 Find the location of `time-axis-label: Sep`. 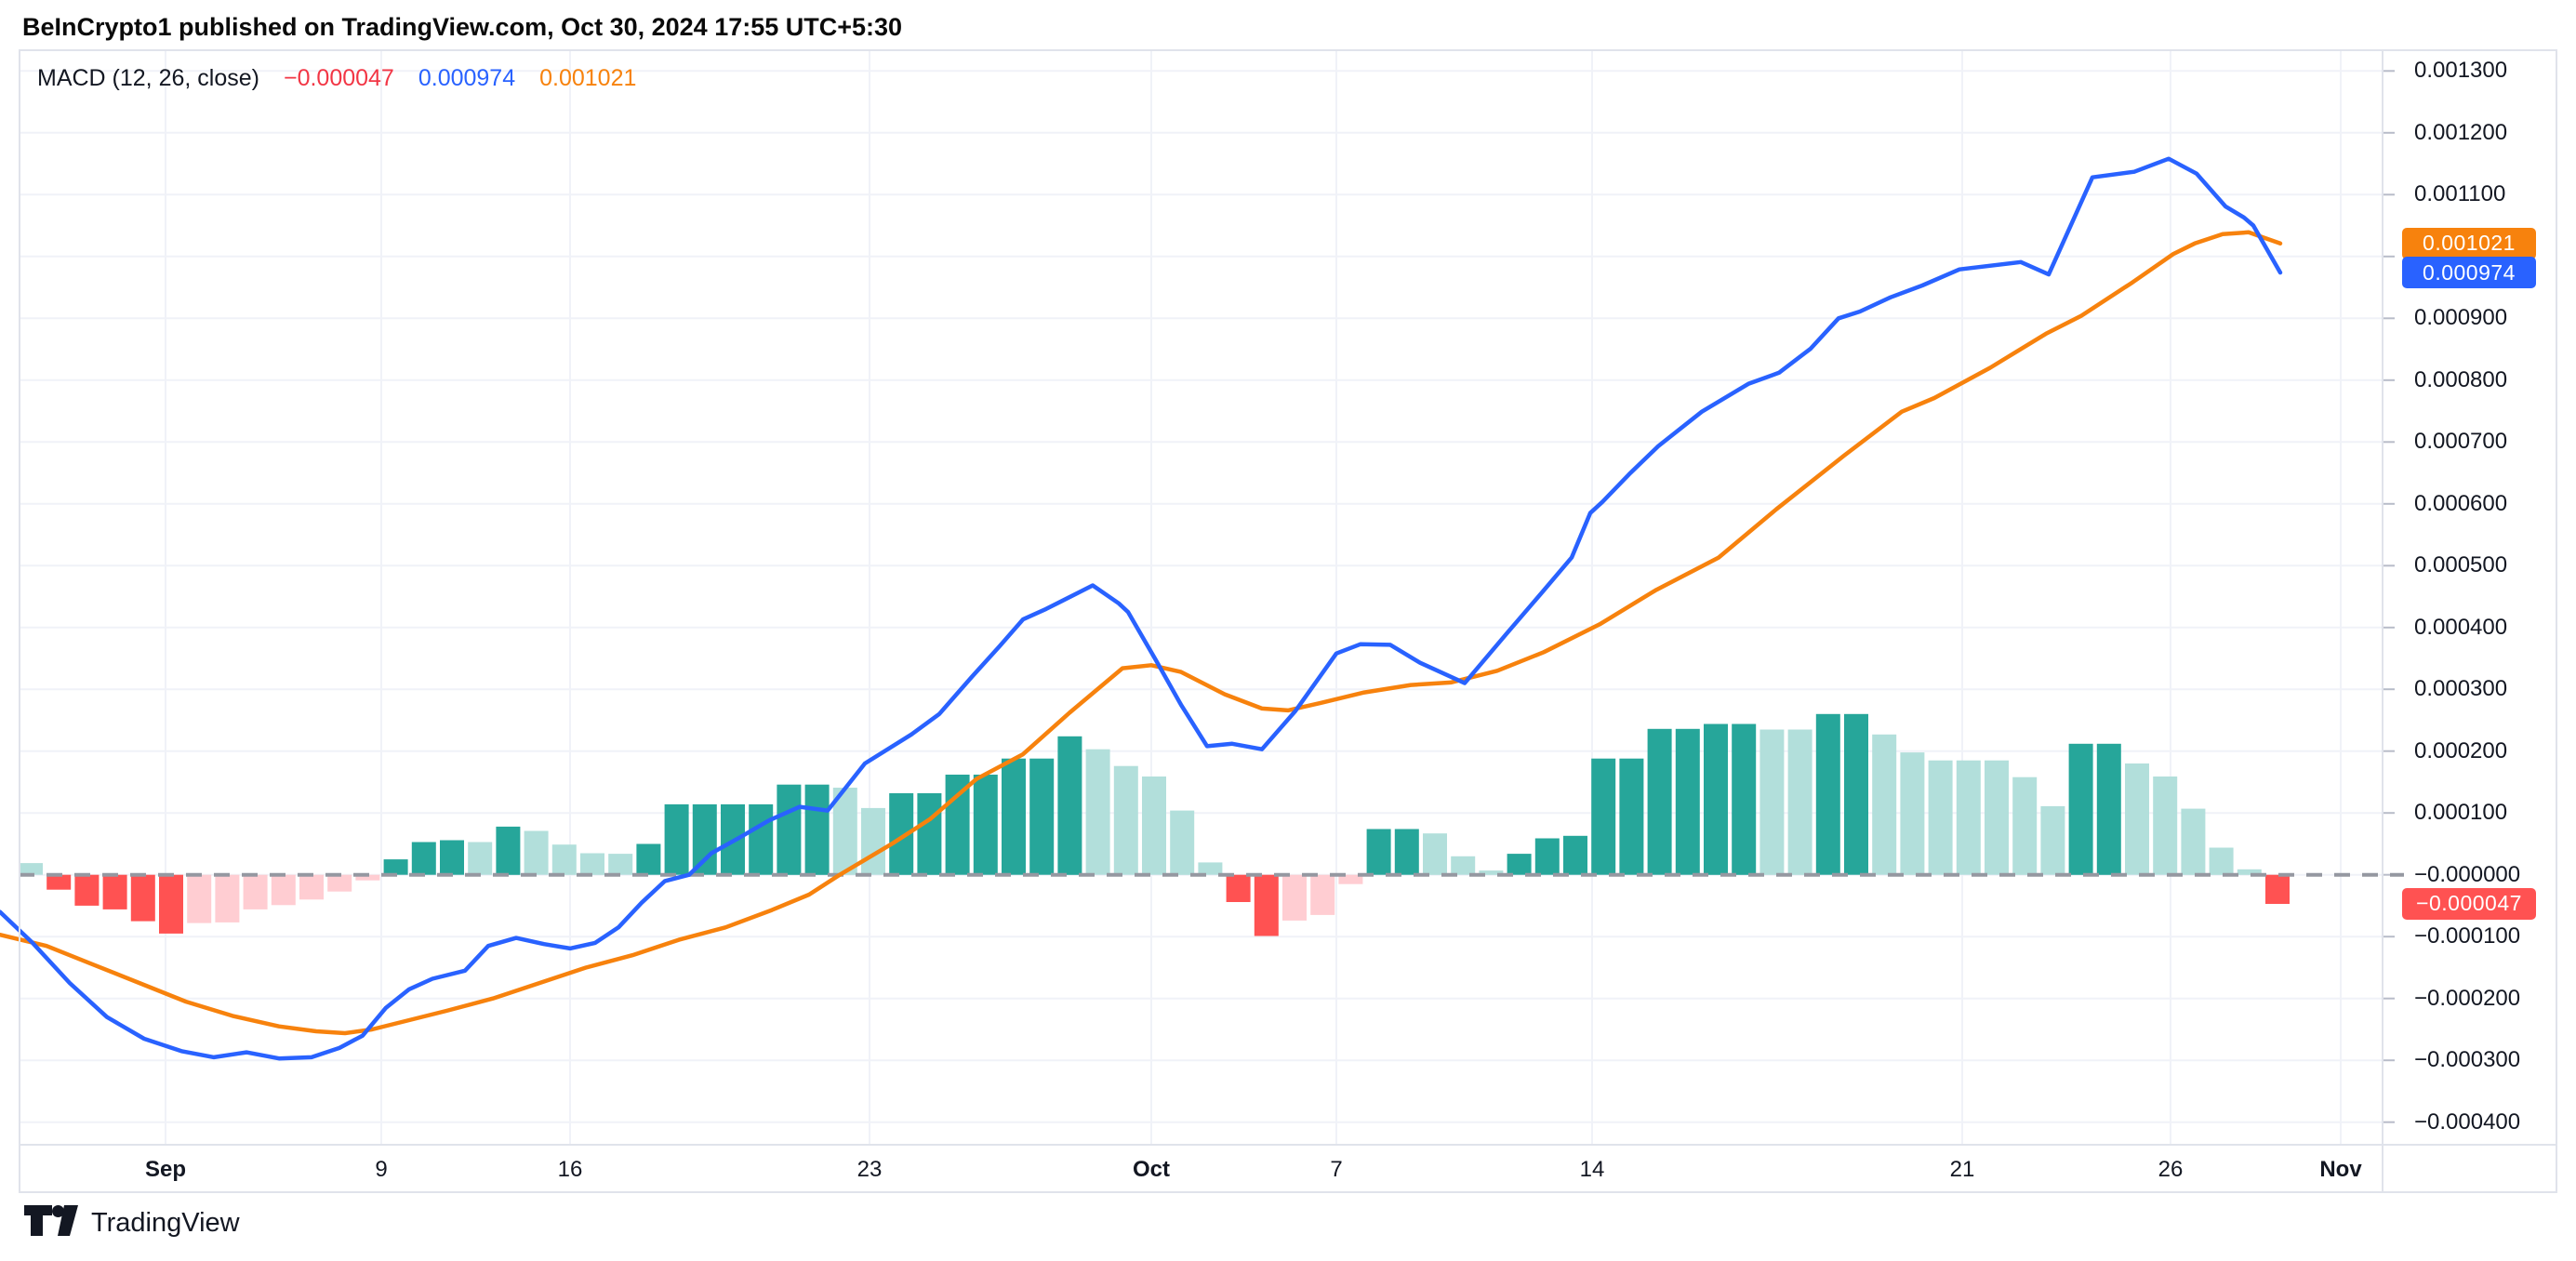

time-axis-label: Sep is located at coordinates (165, 1169).